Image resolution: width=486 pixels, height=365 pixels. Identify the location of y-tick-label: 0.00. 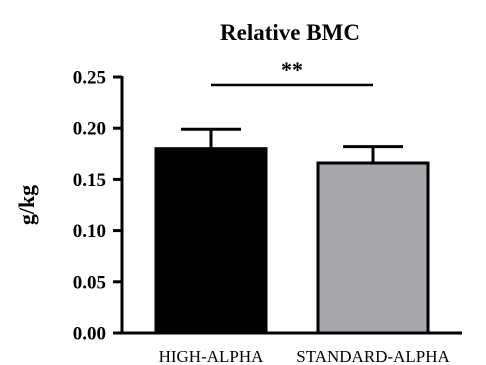
(89, 334).